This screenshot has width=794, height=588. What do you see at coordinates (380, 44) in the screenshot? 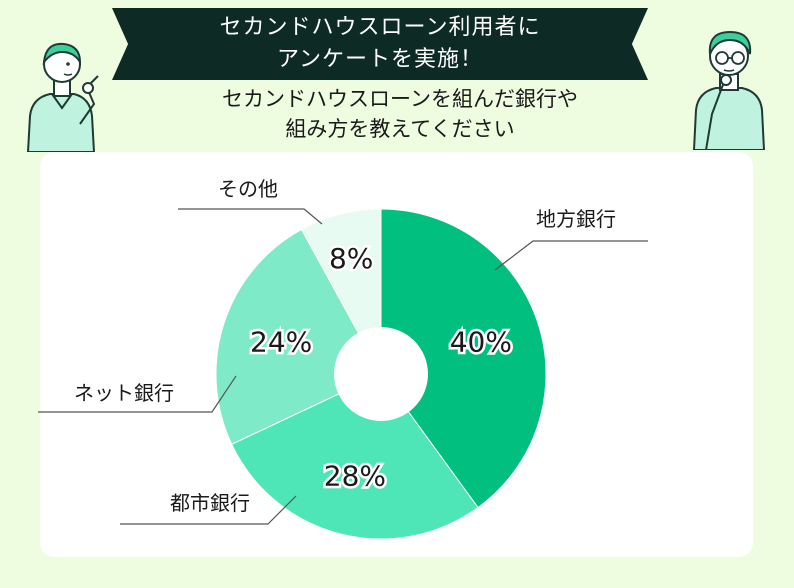
I see `title-banner: セカンドハウスローン利用者に アンケートを実施！` at bounding box center [380, 44].